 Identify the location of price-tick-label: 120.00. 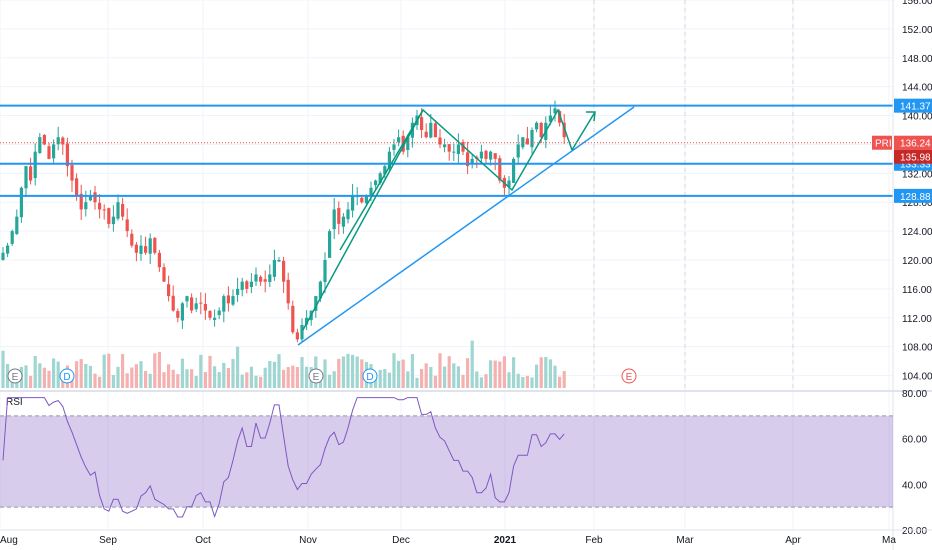
(917, 261).